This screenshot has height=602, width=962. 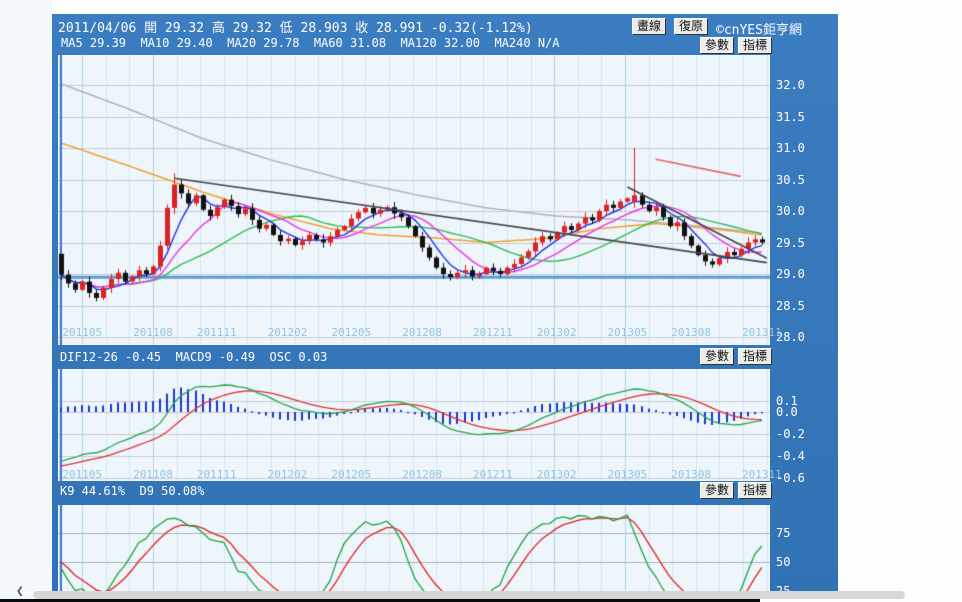 What do you see at coordinates (790, 242) in the screenshot?
I see `y-axis-label: 29.5` at bounding box center [790, 242].